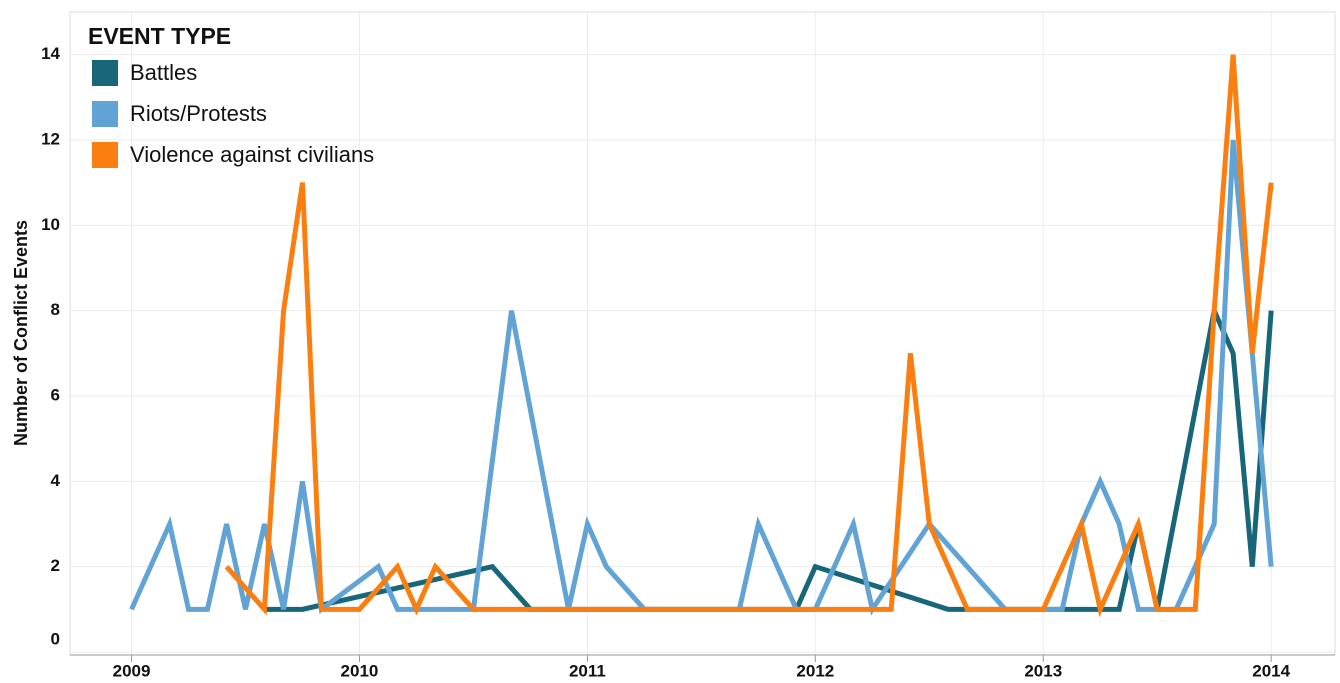 This screenshot has height=683, width=1340. Describe the element at coordinates (55, 394) in the screenshot. I see `y-tick-label: 6` at that location.